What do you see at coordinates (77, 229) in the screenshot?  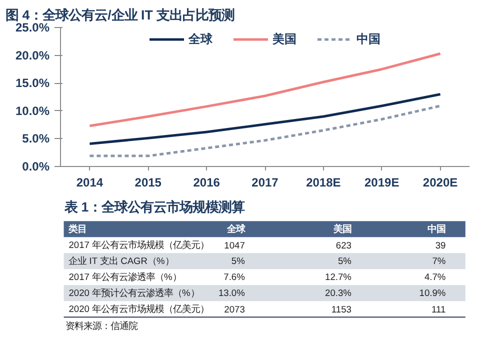 I see `text: 类目` at bounding box center [77, 229].